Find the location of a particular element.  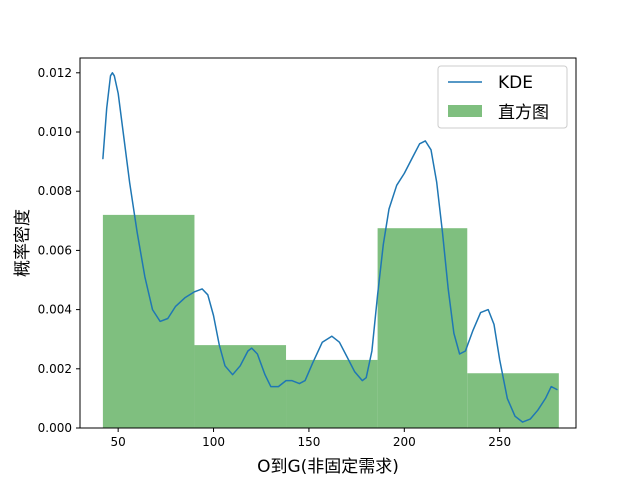

y-tick-label-6: 0.012 is located at coordinates (55, 73).